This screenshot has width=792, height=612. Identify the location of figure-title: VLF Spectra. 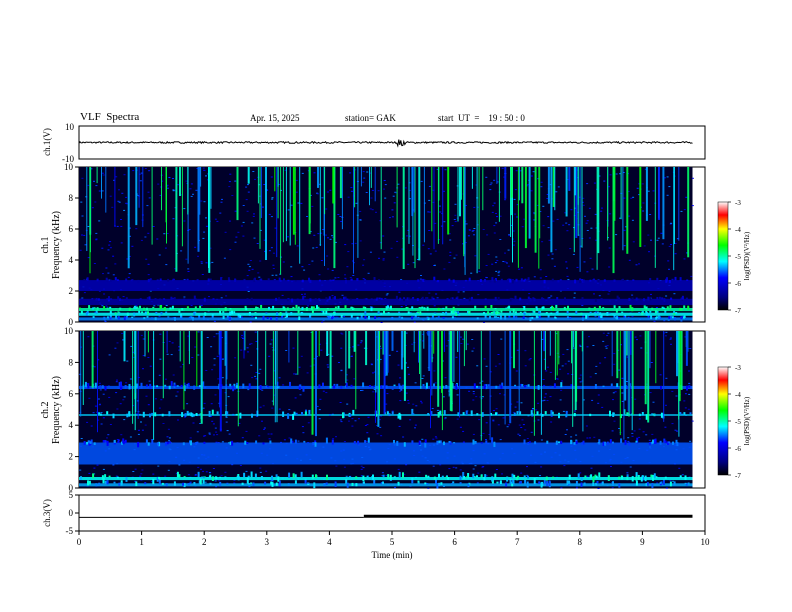
(110, 117).